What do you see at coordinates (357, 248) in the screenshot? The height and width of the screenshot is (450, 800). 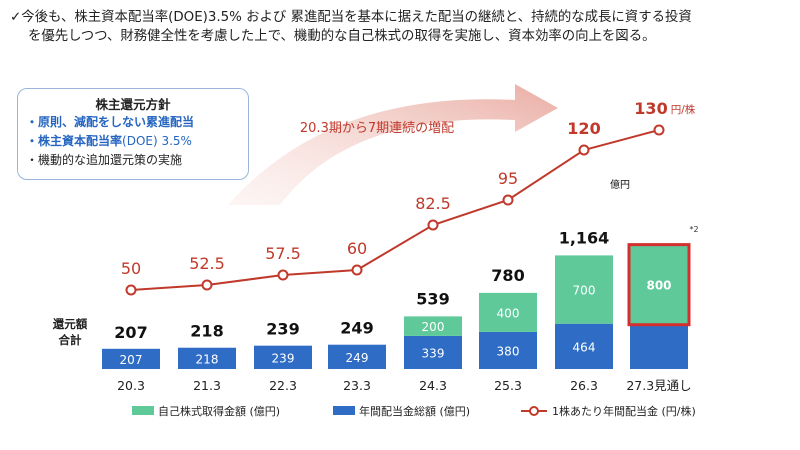 I see `dps-label: 60` at bounding box center [357, 248].